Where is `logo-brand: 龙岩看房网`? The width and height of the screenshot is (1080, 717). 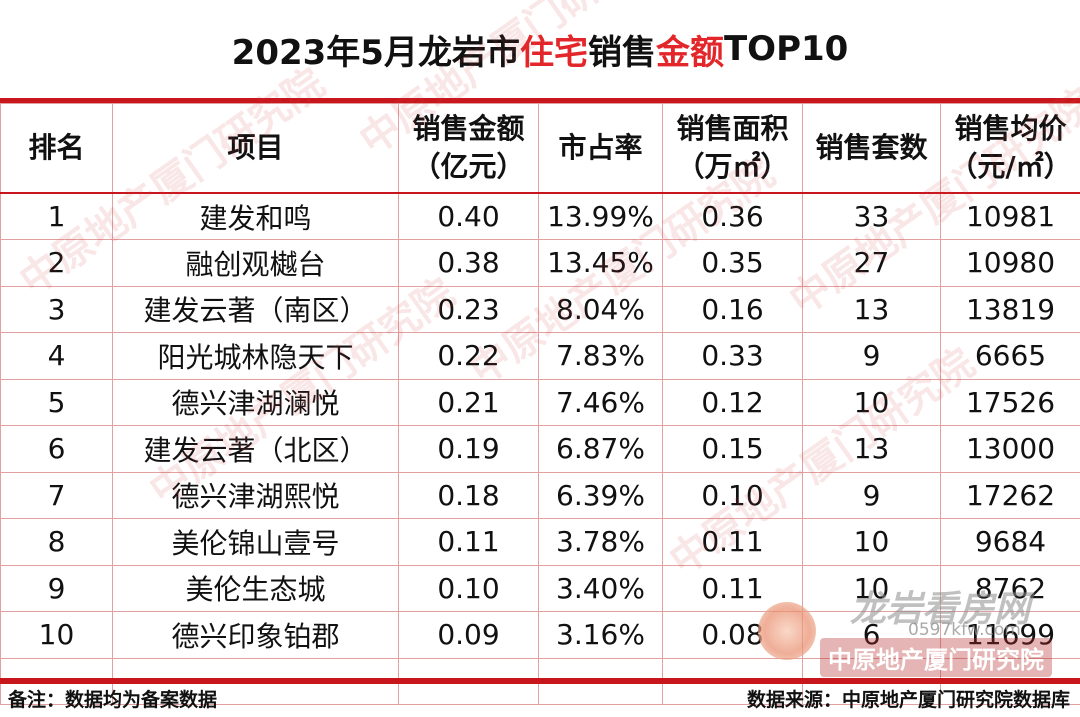
logo-brand: 龙岩看房网 is located at coordinates (940, 609).